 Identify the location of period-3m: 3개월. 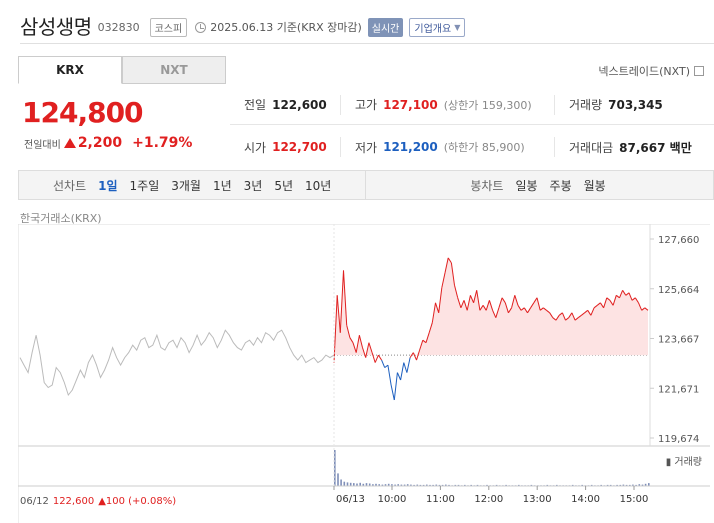
(186, 185).